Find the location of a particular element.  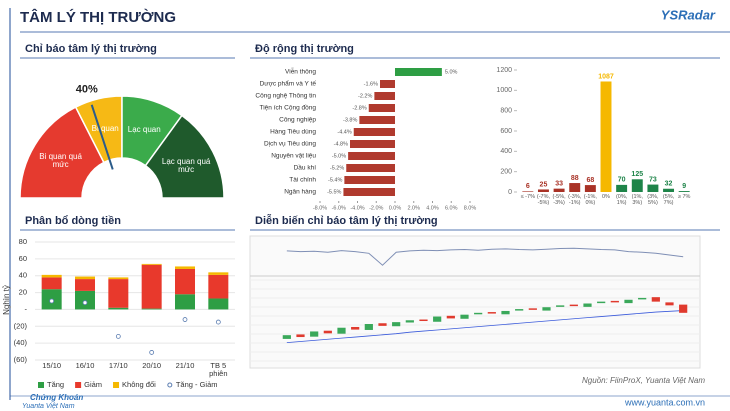

value-label: 33 is located at coordinates (559, 183).